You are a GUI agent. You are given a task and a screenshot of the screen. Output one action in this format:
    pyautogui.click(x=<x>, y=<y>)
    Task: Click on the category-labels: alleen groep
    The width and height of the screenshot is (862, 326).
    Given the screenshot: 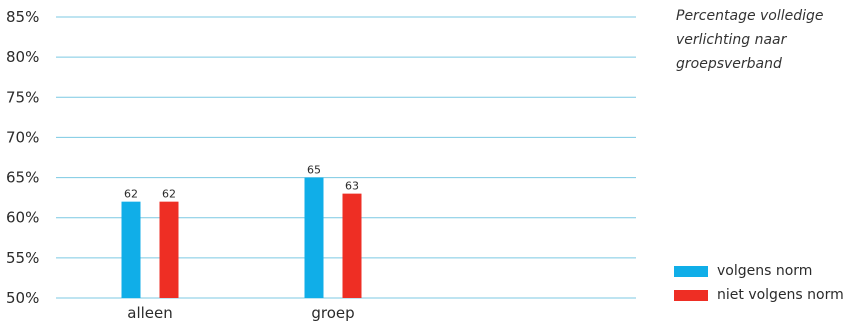 What is the action you would take?
    pyautogui.click(x=240, y=313)
    